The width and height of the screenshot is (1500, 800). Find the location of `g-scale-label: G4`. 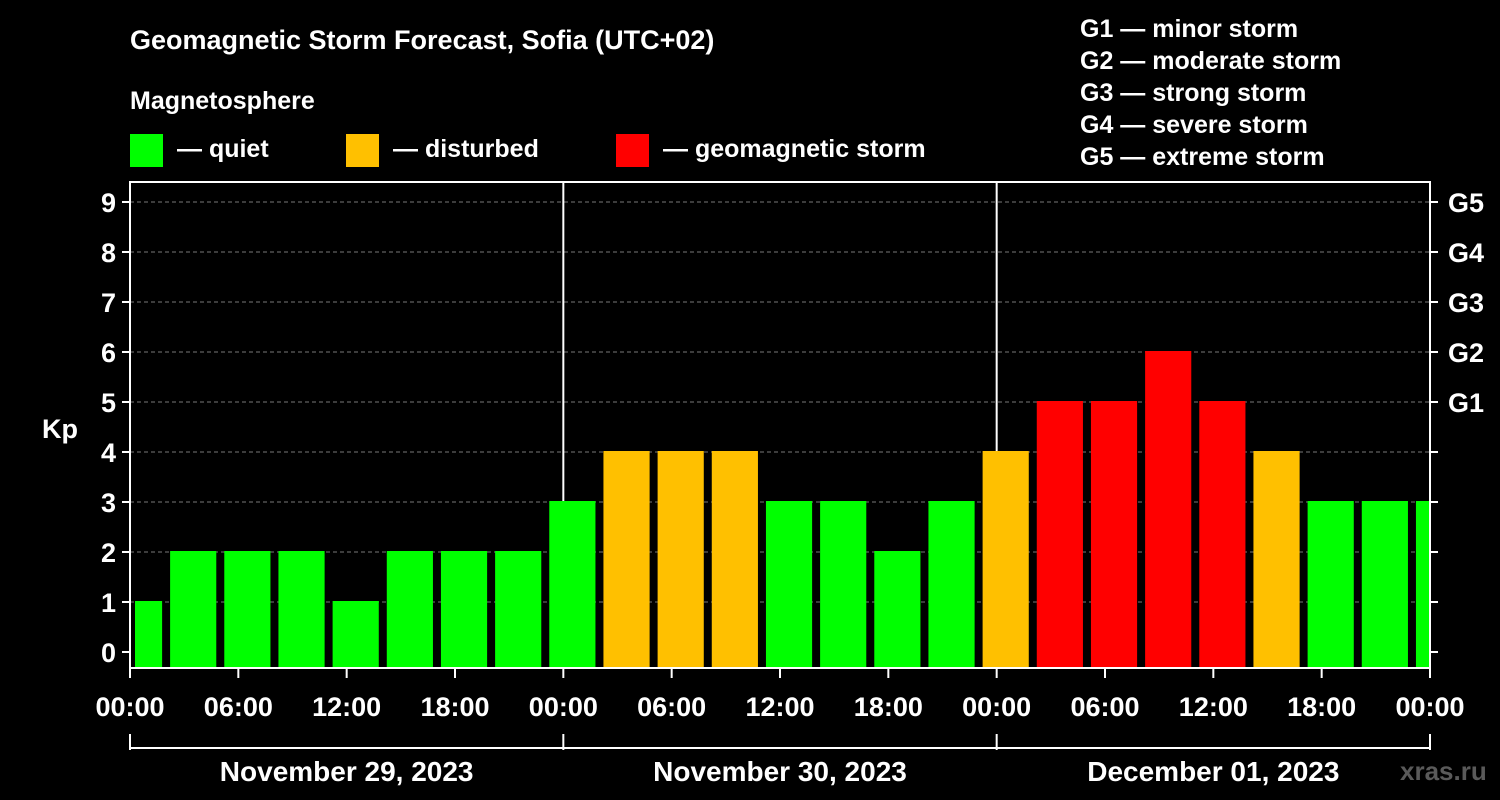

g-scale-label: G4 is located at coordinates (1466, 253).